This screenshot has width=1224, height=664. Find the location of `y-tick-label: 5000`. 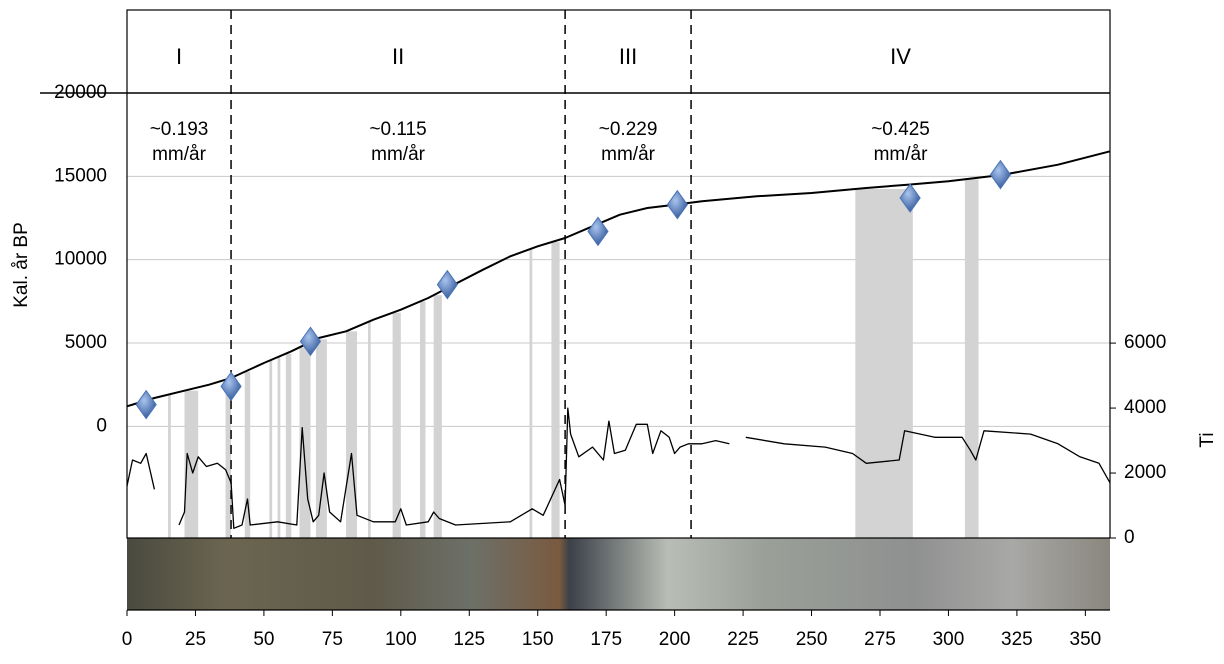

y-tick-label: 5000 is located at coordinates (86, 342).